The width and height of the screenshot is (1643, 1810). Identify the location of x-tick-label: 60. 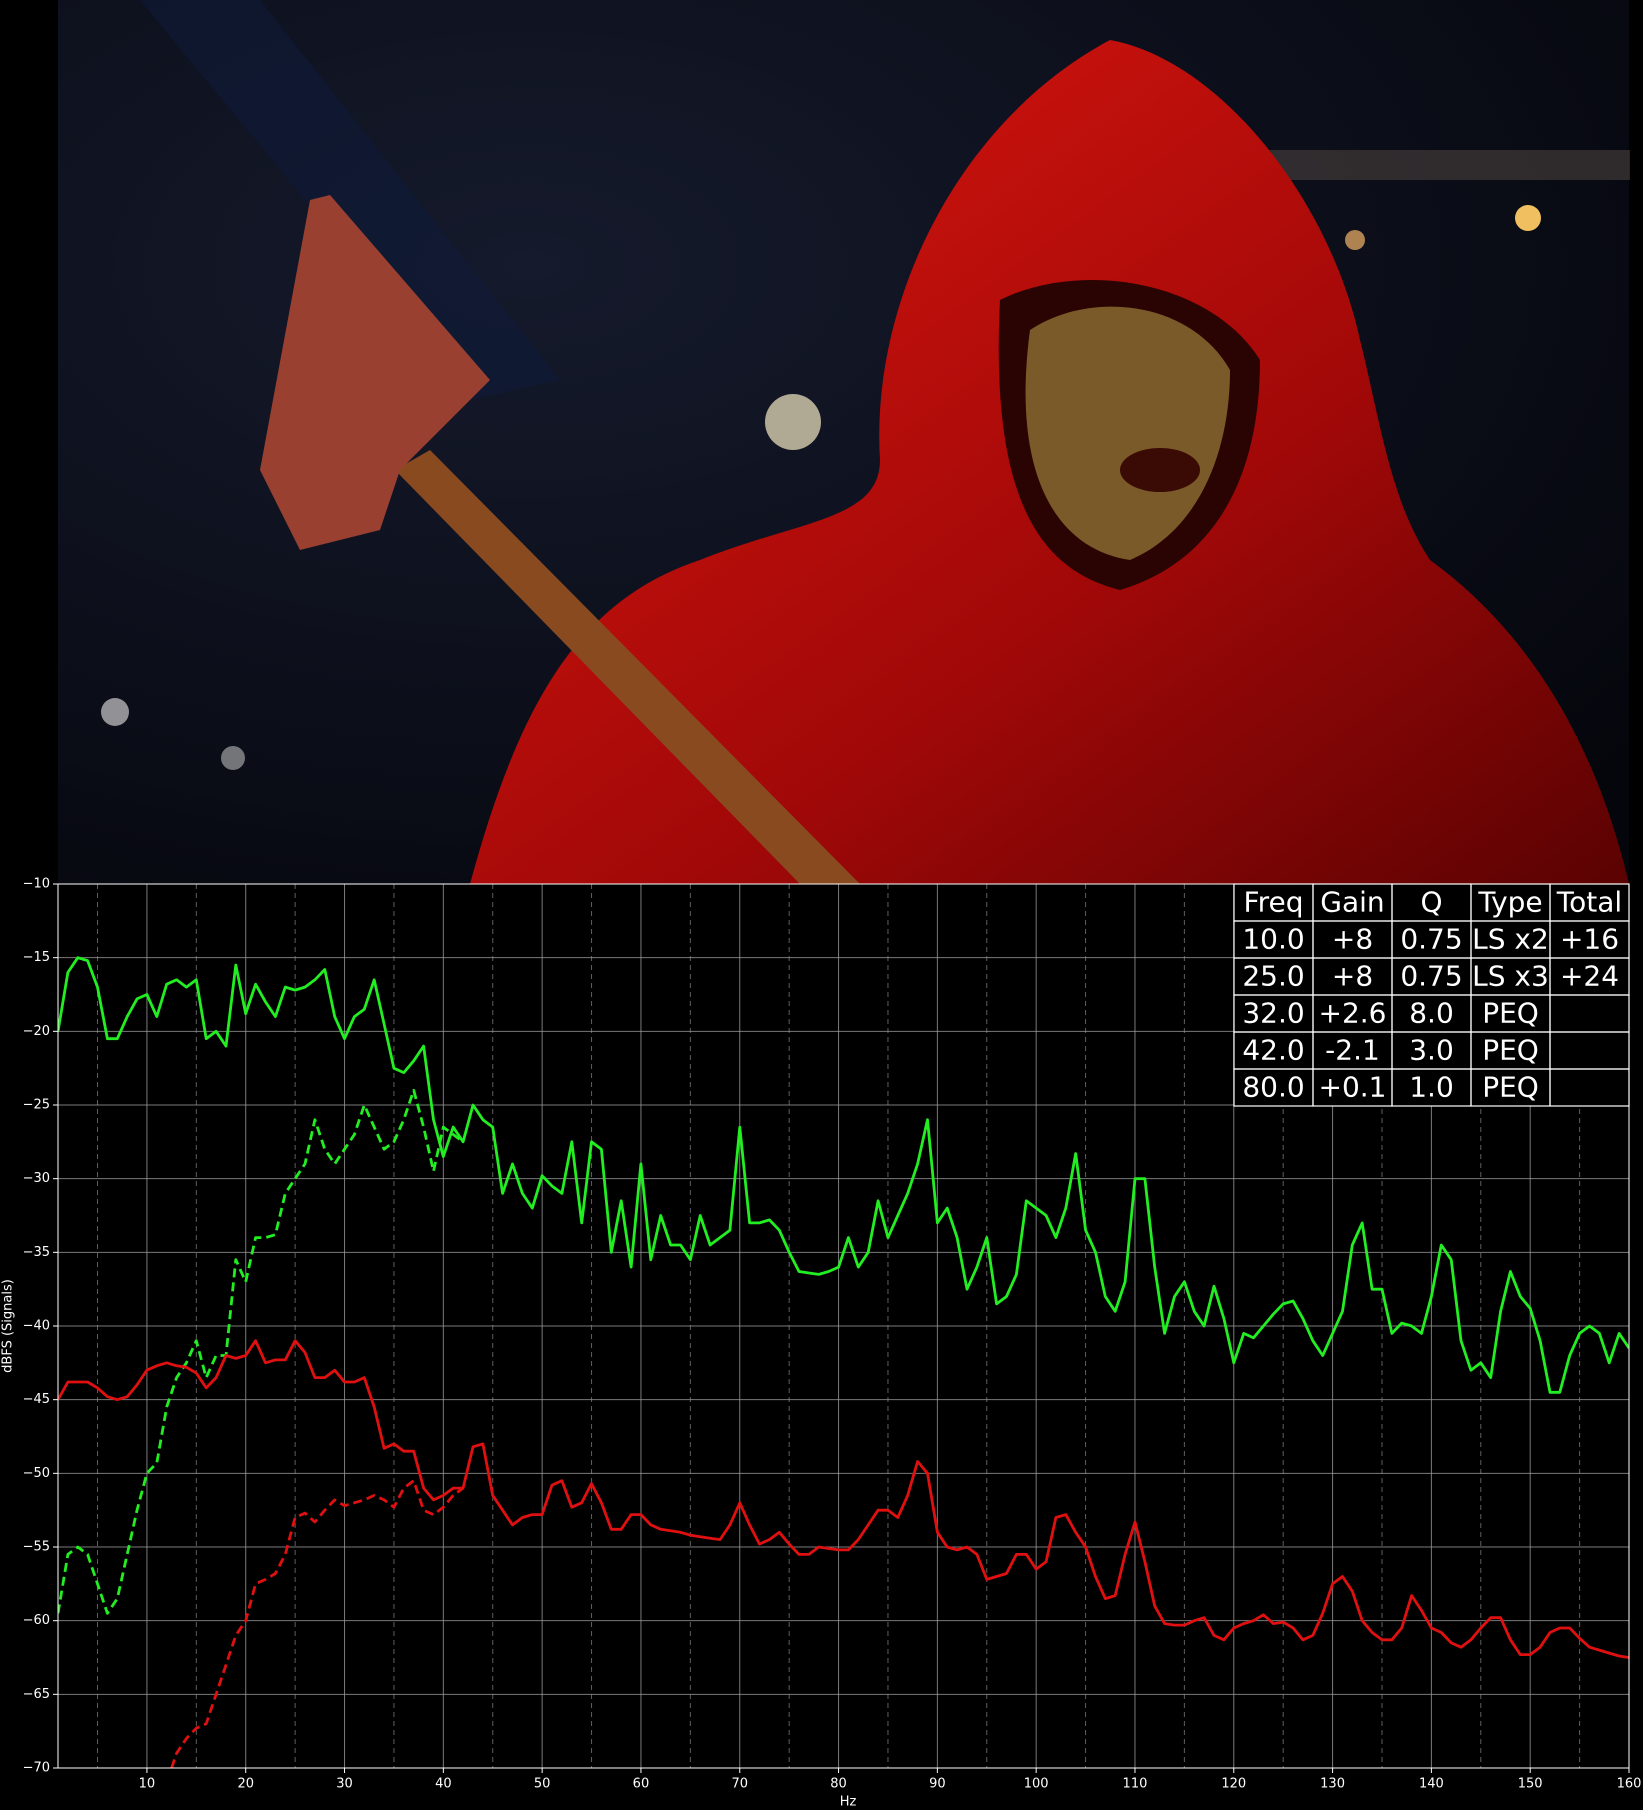
(641, 1784).